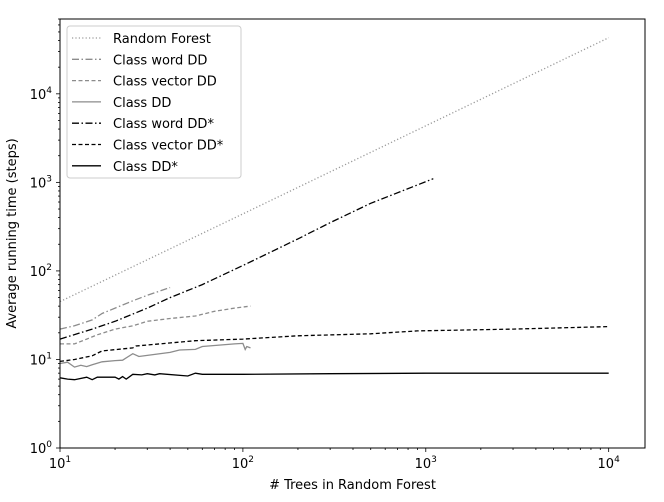 This screenshot has height=502, width=664. I want to click on y-tick-label: 100, so click(41, 448).